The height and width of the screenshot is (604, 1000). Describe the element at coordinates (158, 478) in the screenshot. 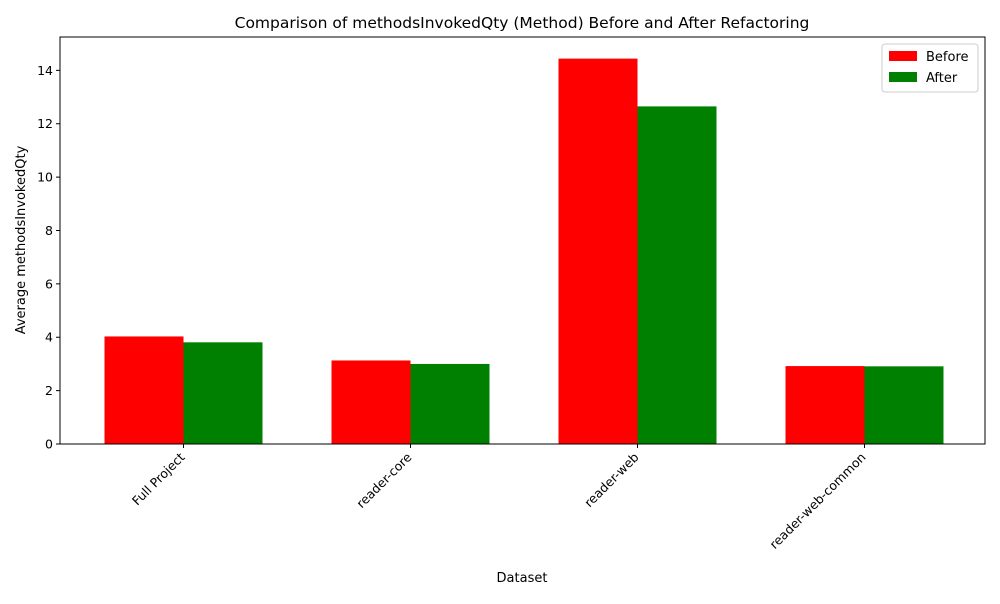

I see `x-tick-label: Full Project` at that location.